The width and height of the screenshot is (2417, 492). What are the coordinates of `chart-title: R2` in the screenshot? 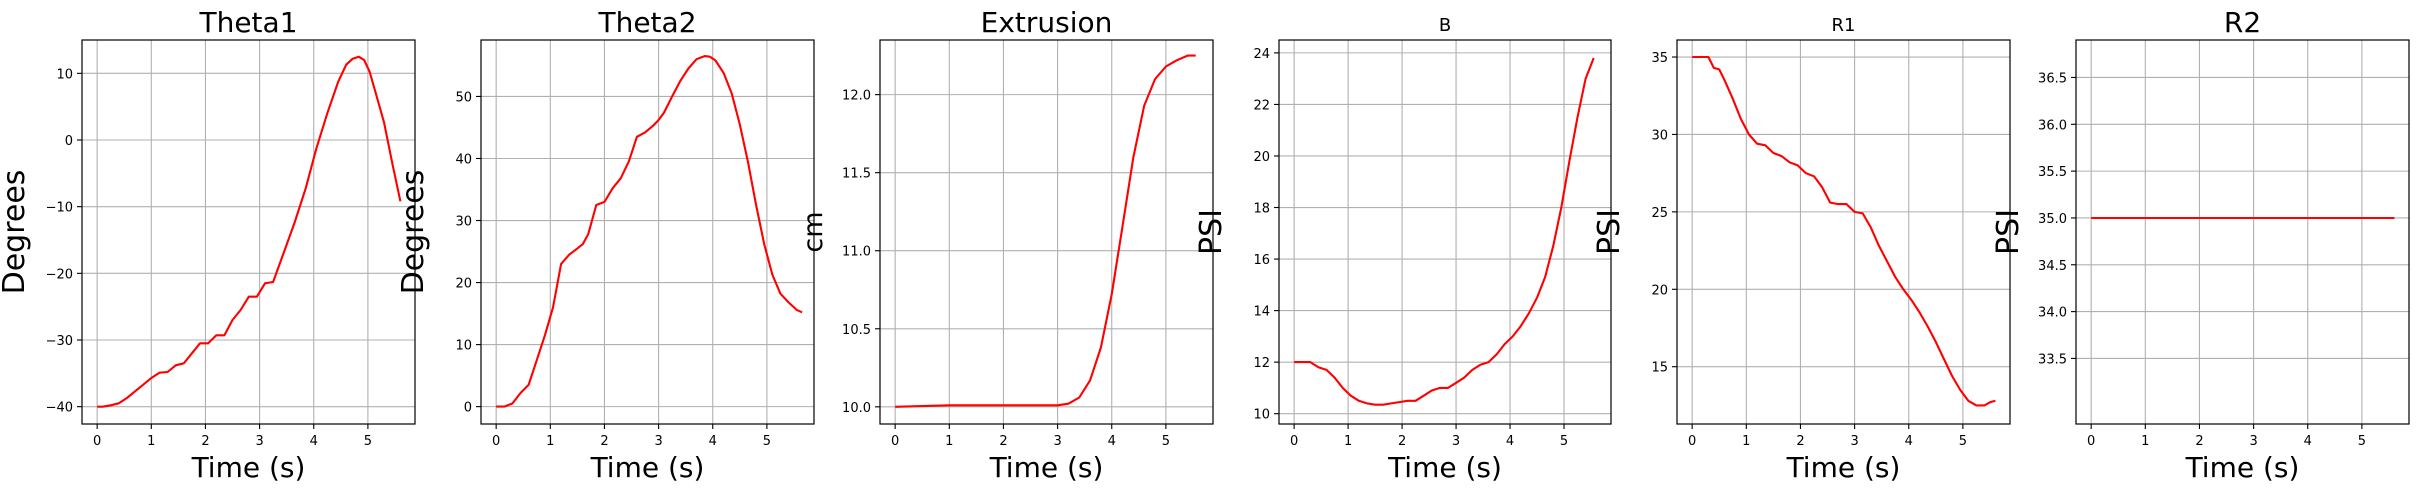 It's located at (2242, 22).